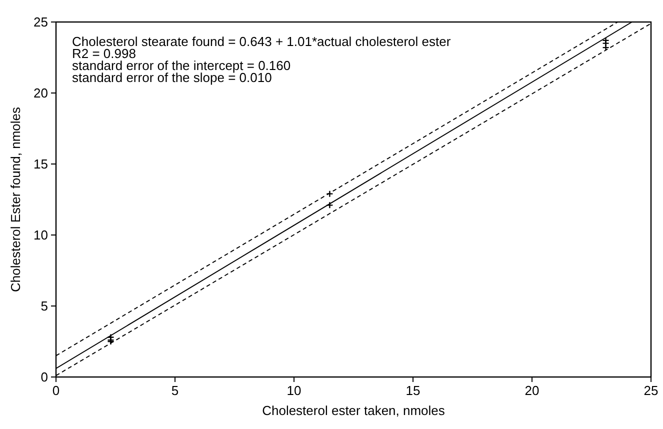 Image resolution: width=663 pixels, height=429 pixels. I want to click on annotation: standard error of the intercept = 0.160, so click(181, 65).